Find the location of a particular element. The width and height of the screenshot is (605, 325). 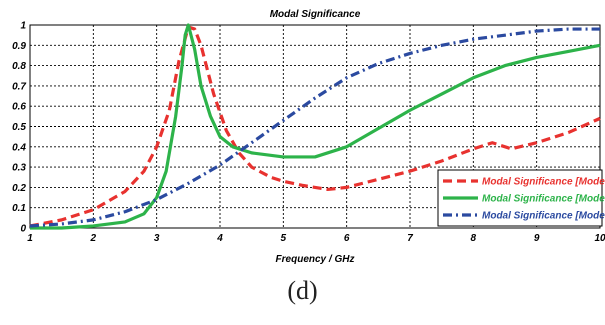

chart-title: Modal Significance is located at coordinates (315, 14).